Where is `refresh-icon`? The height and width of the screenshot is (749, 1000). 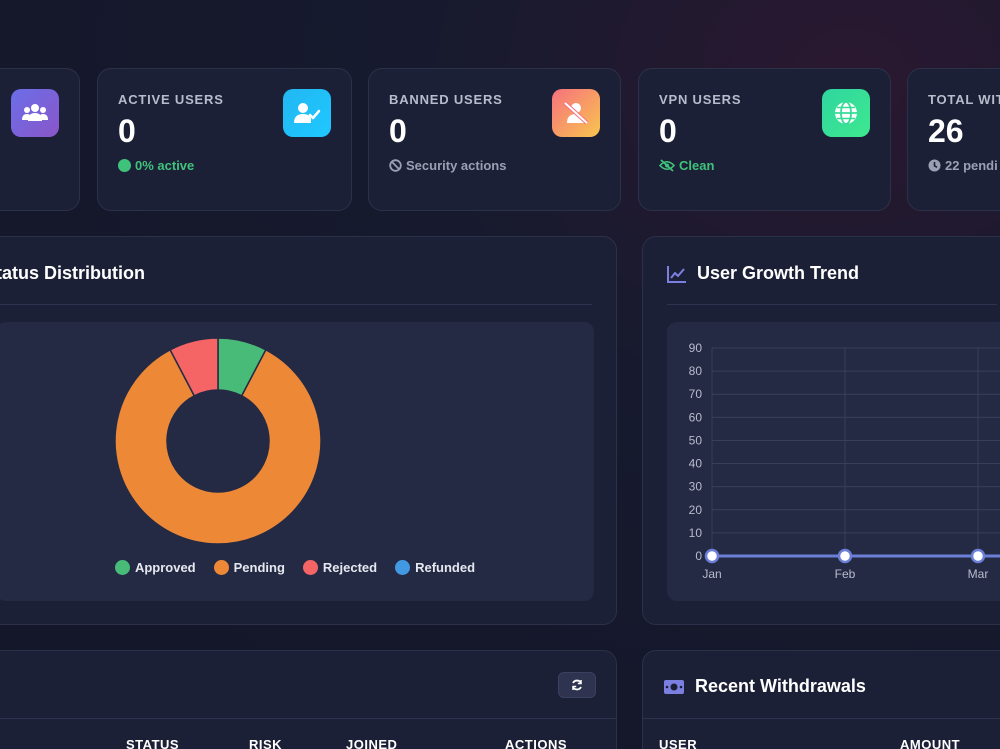
refresh-icon is located at coordinates (577, 685).